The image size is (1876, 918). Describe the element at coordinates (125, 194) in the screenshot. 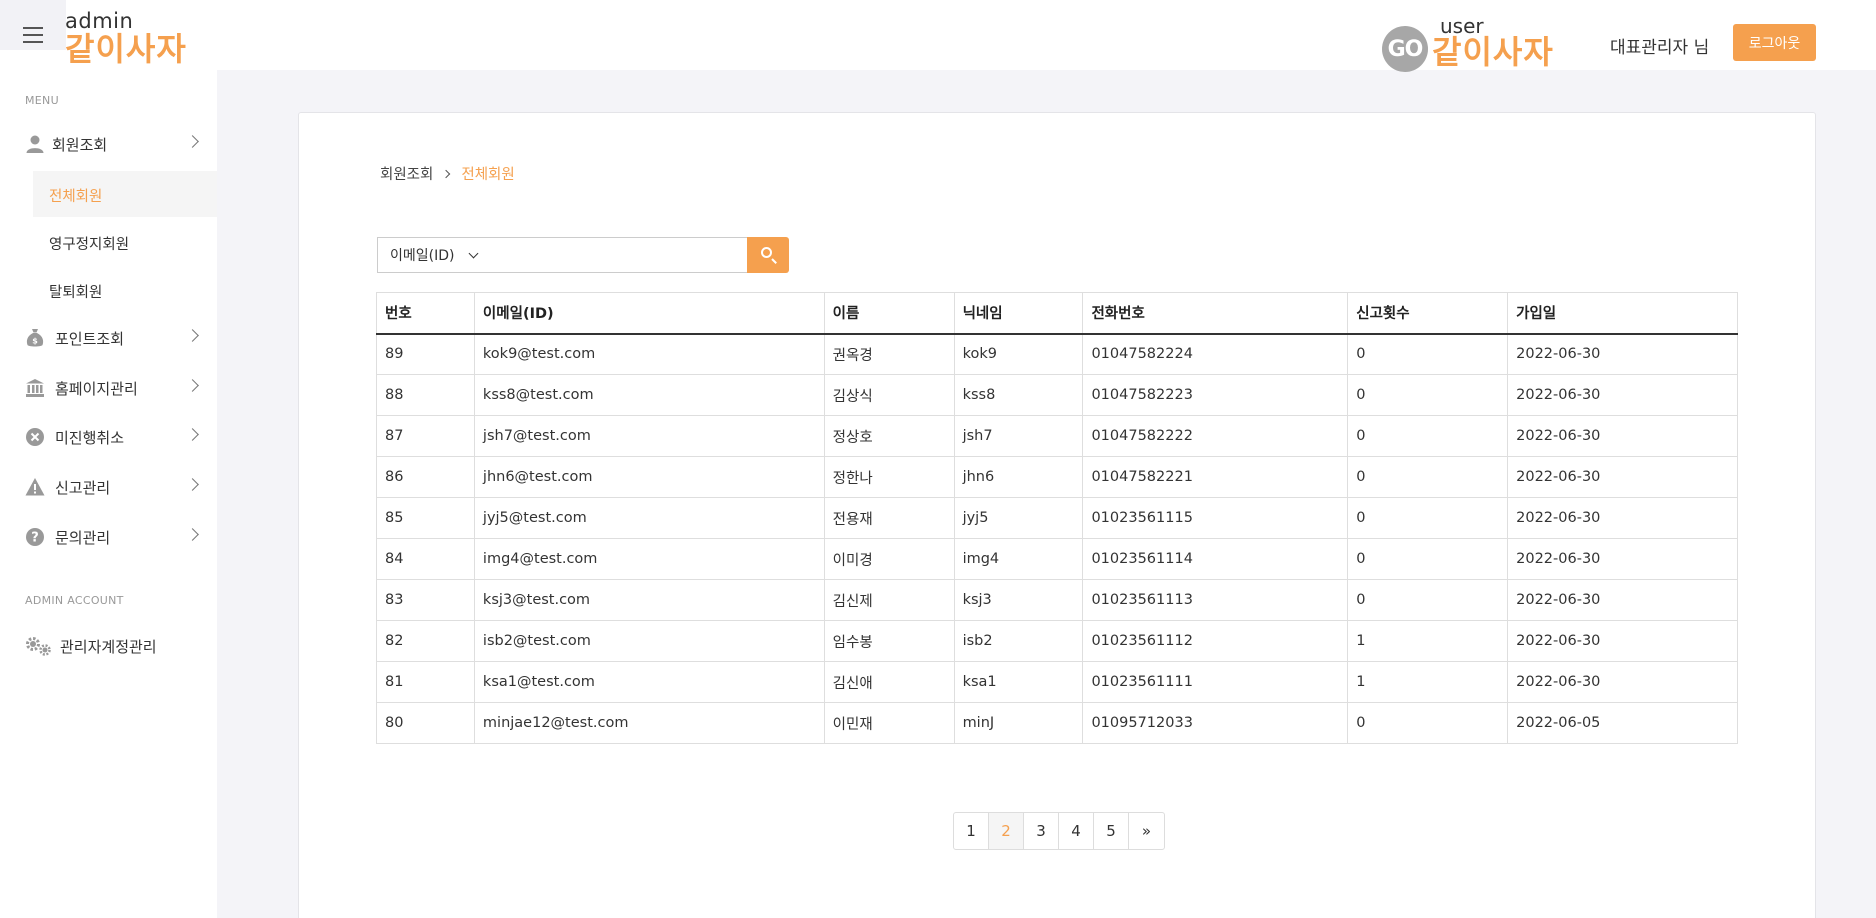

I see `sidebar-subitem-all-members: 전체회원` at that location.